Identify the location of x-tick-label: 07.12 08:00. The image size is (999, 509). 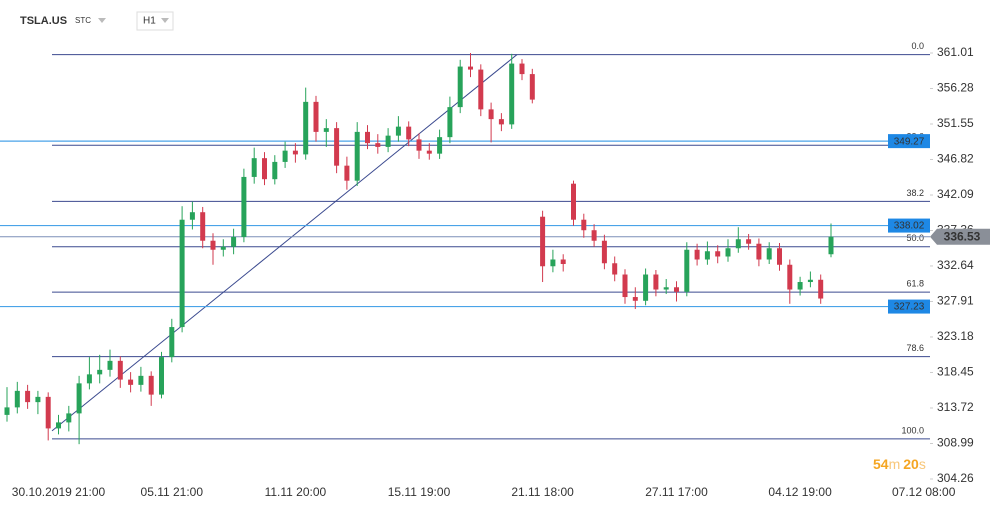
(924, 492).